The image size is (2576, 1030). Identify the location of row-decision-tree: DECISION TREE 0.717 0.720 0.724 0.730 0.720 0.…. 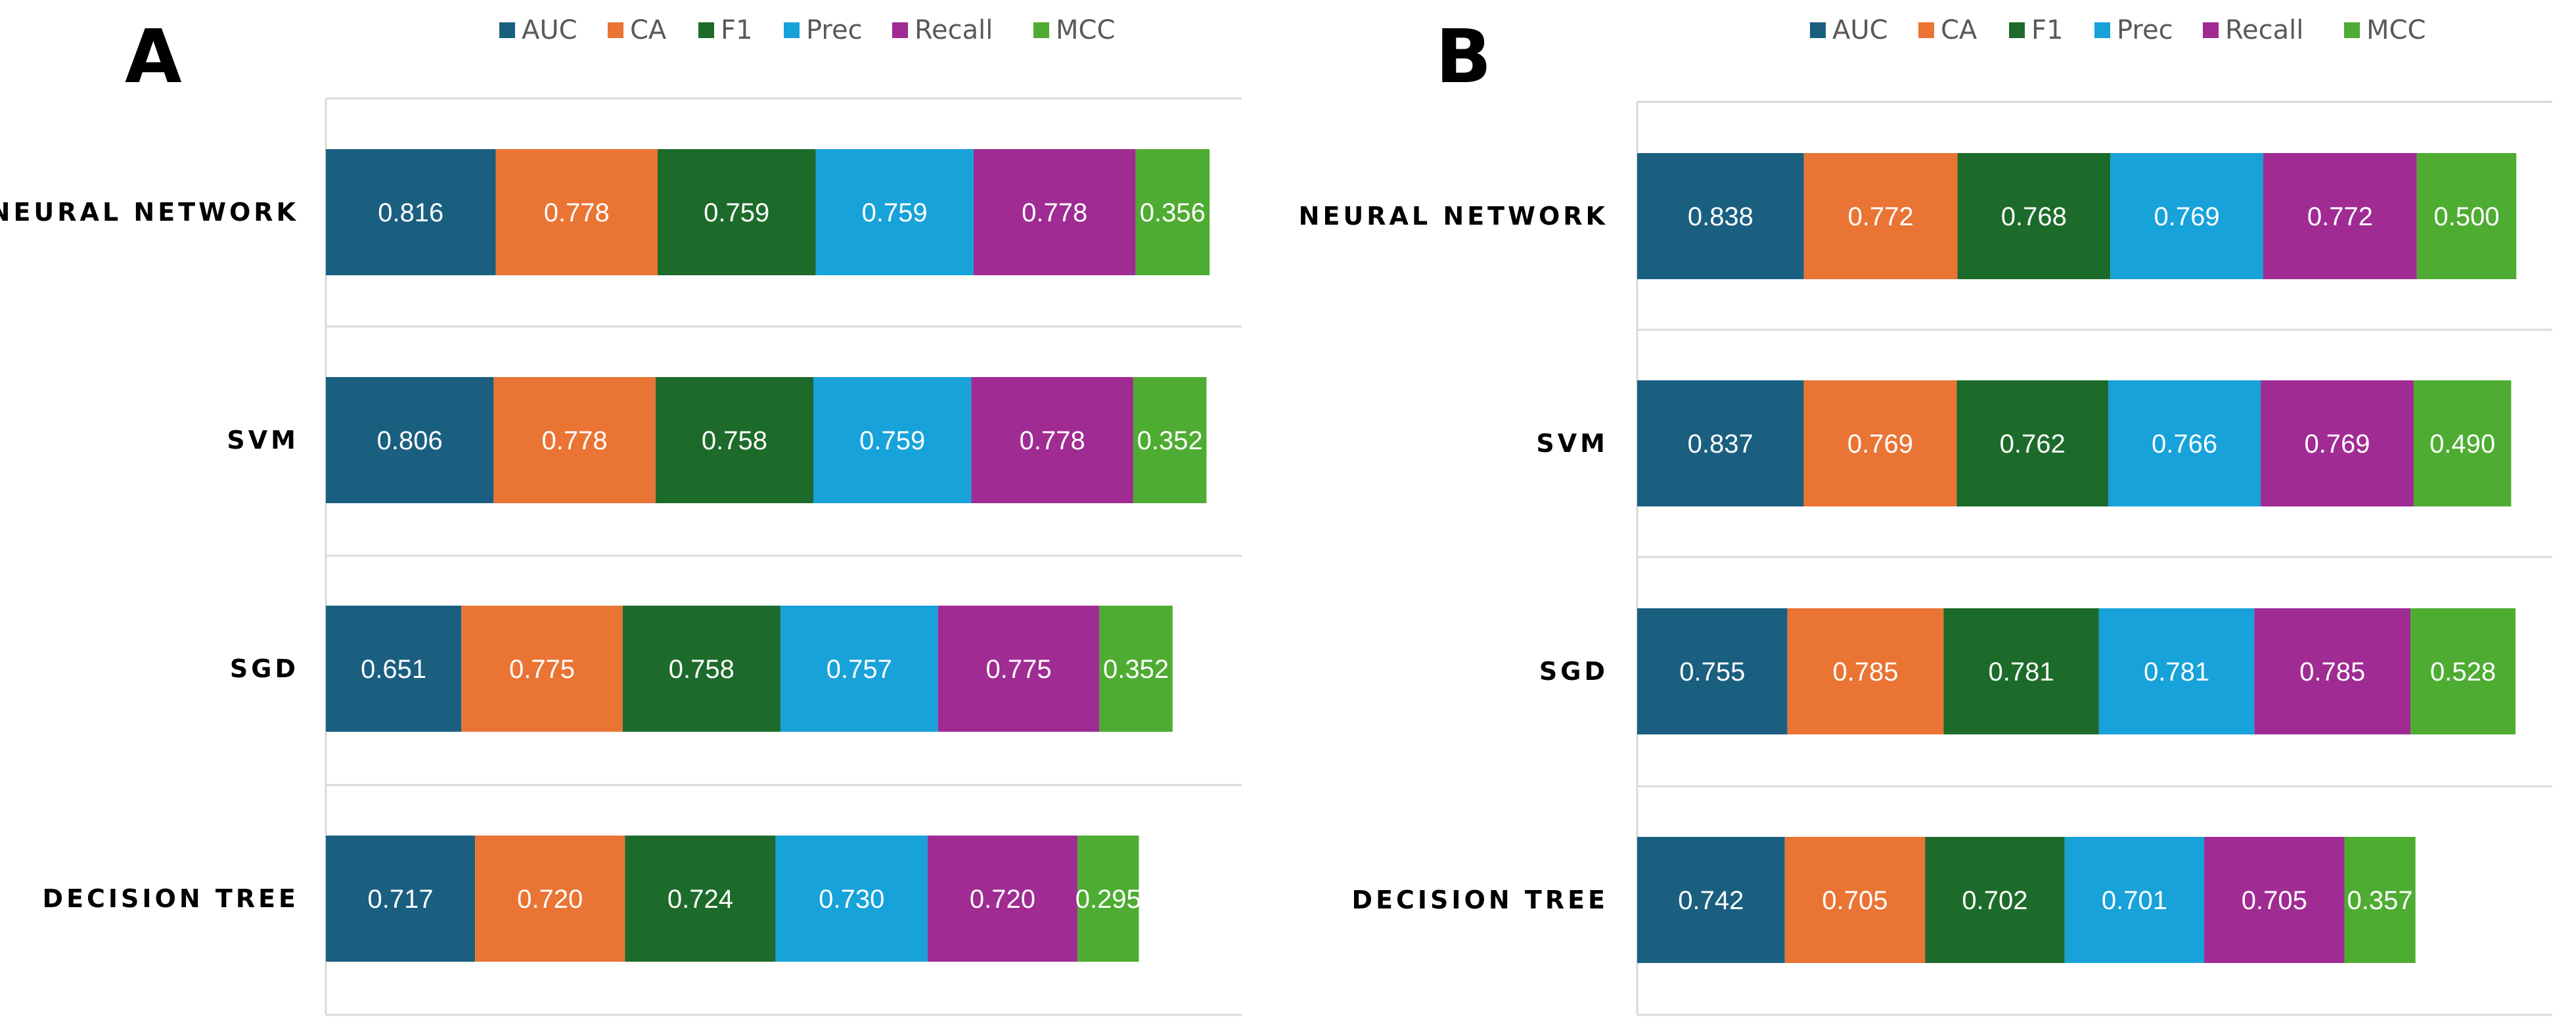
(592, 899).